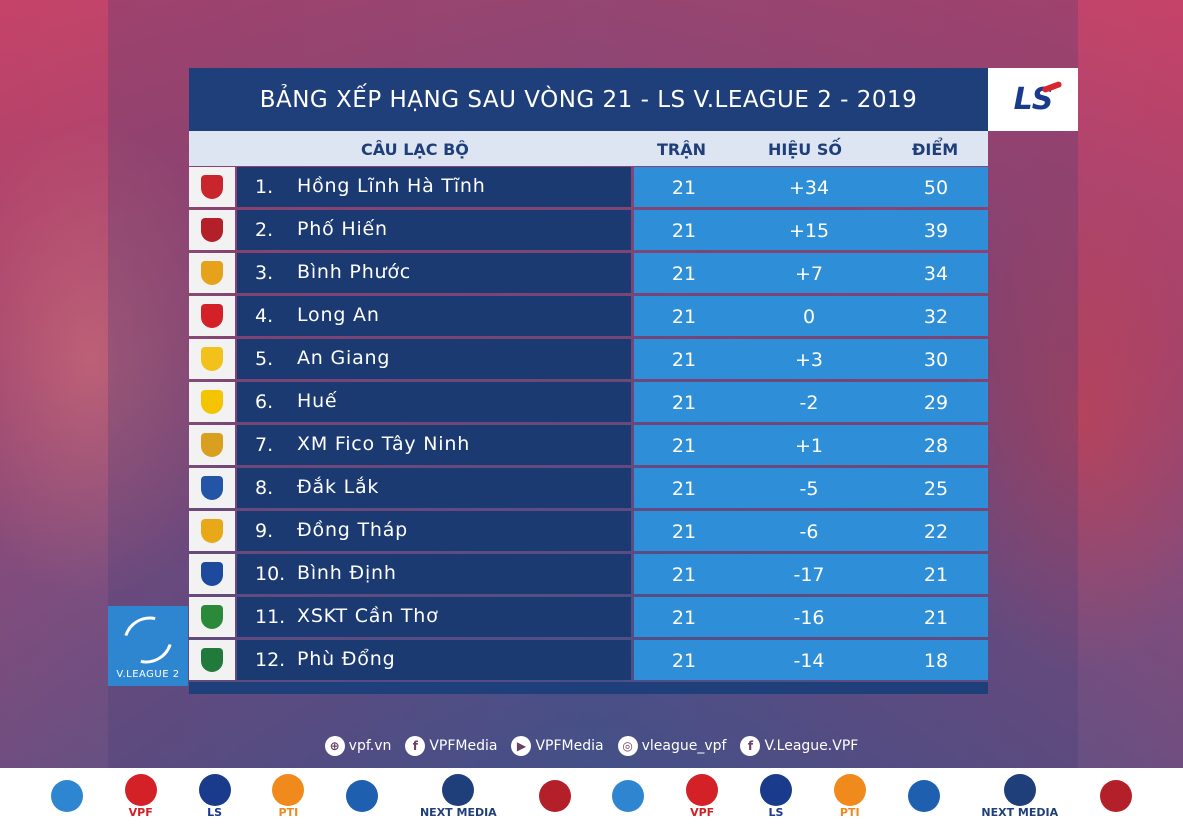 The width and height of the screenshot is (1183, 824). What do you see at coordinates (384, 444) in the screenshot?
I see `club-name: XM Fico Tây Ninh` at bounding box center [384, 444].